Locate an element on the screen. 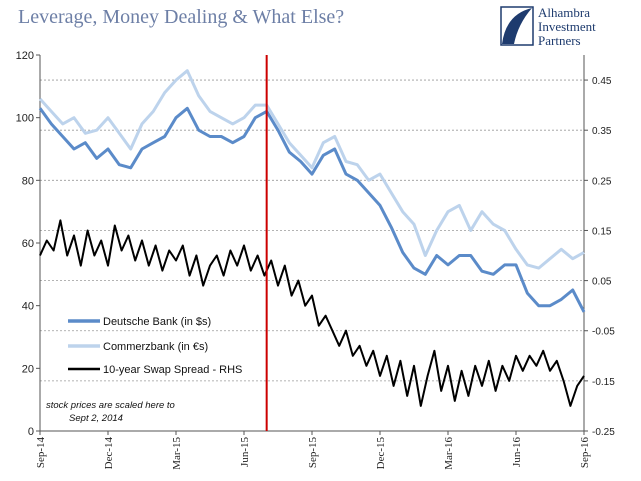  legend-label-1: Commerzbank (in €s) is located at coordinates (155, 347).